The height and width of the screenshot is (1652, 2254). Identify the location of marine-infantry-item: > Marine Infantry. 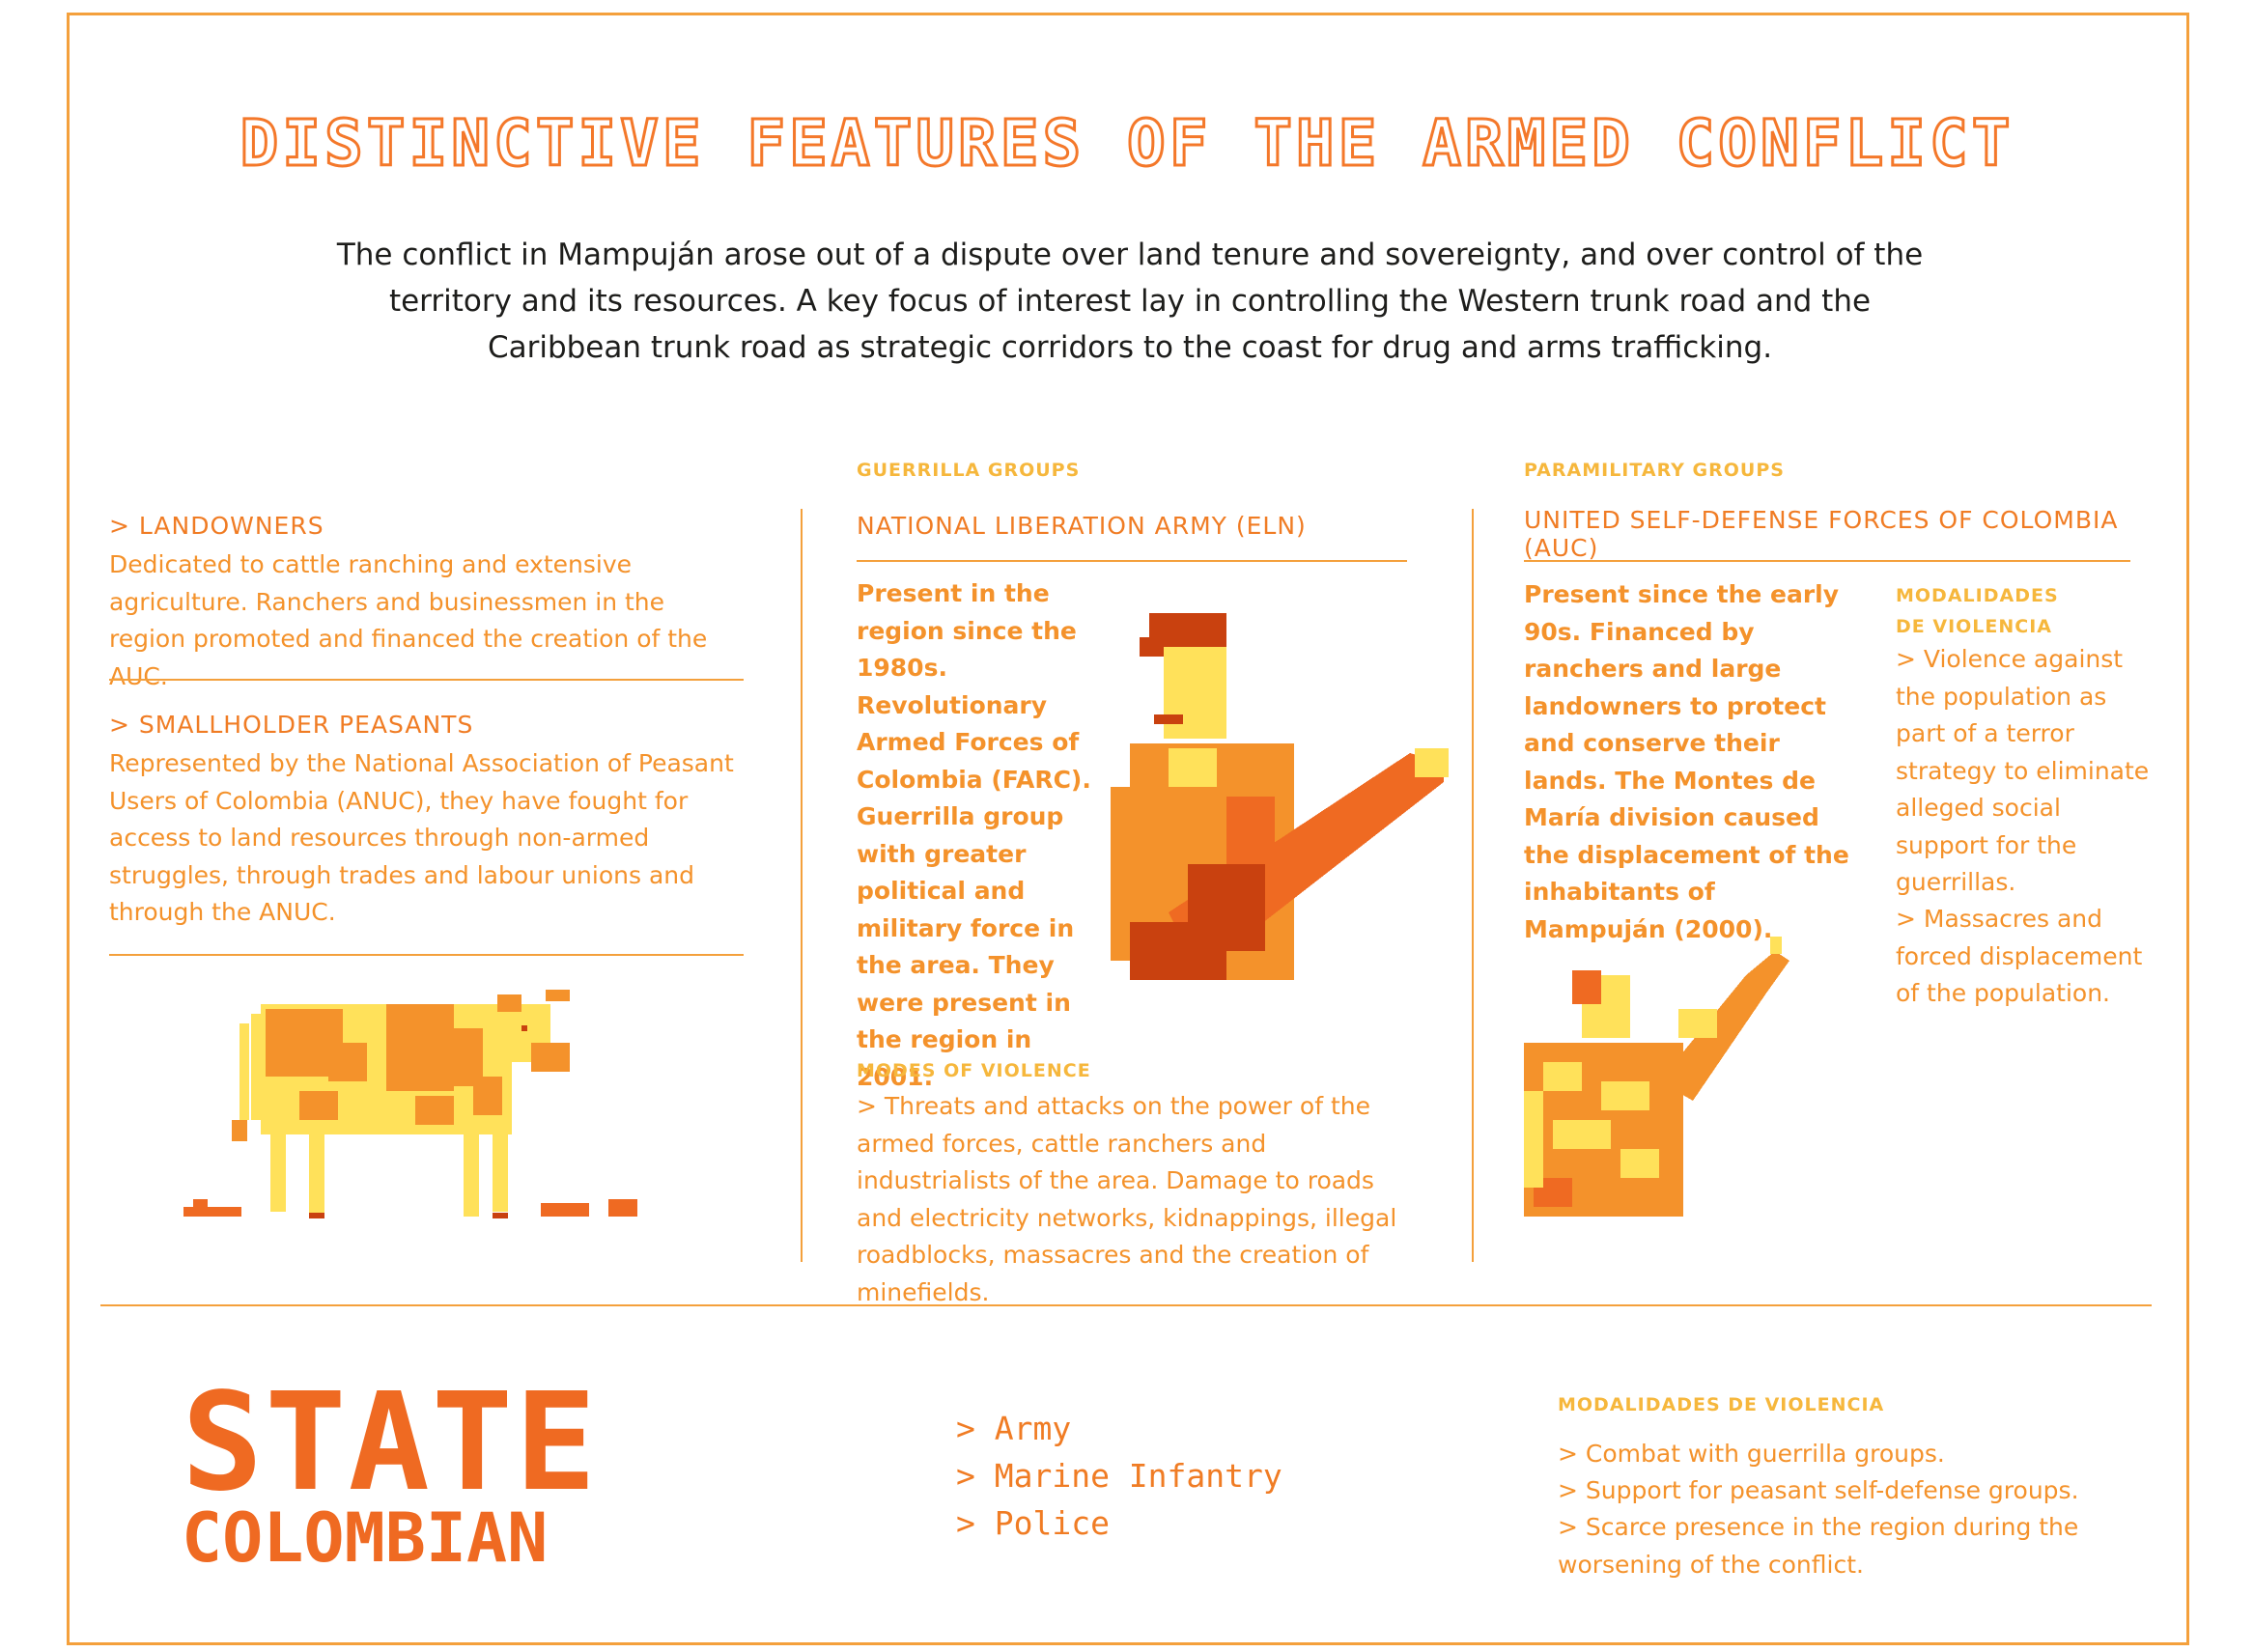
(1119, 1476).